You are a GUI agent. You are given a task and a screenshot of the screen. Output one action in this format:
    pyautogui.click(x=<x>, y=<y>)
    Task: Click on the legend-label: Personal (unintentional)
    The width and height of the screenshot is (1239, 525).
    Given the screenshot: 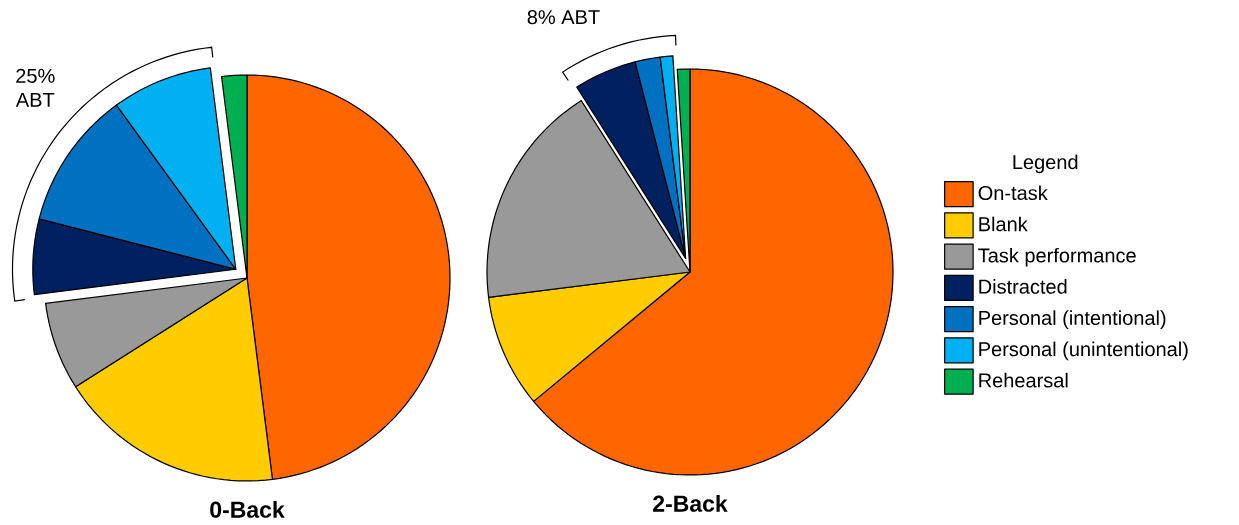 What is the action you would take?
    pyautogui.click(x=1083, y=351)
    